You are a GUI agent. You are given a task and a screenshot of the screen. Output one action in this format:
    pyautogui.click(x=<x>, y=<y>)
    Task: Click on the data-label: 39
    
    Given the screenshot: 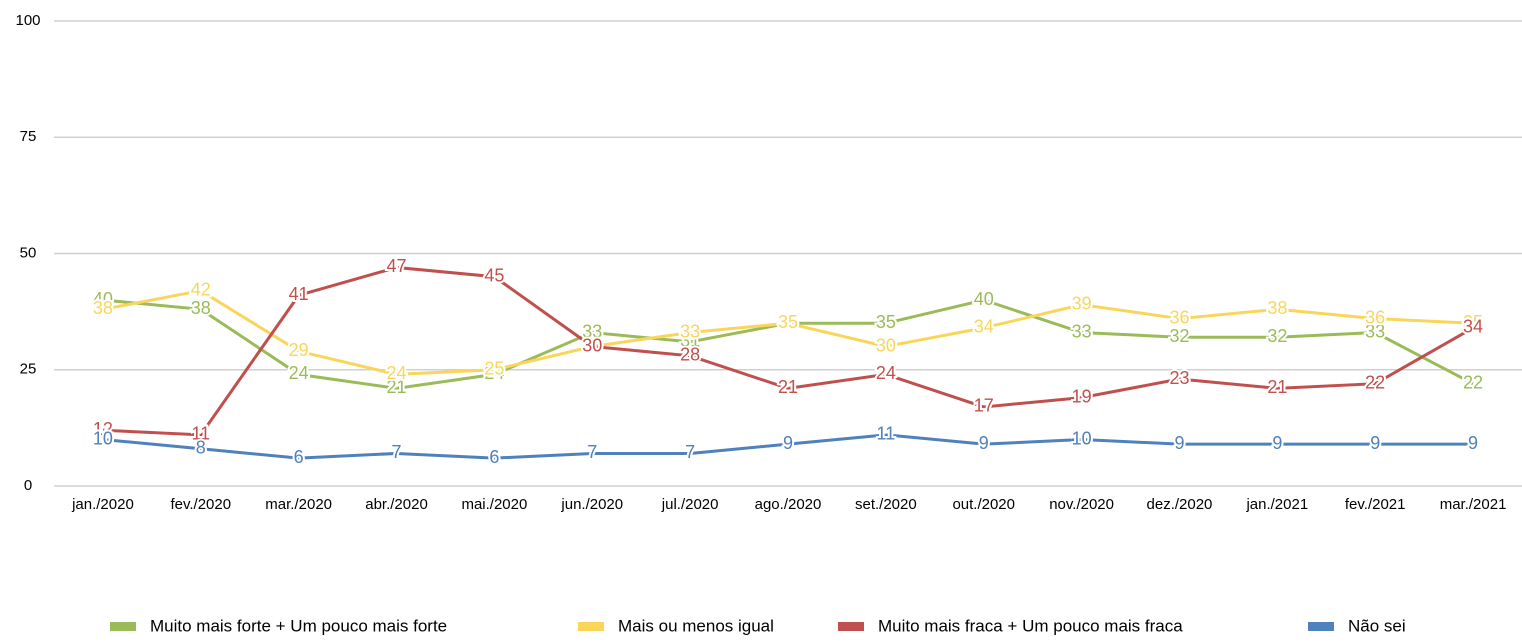 What is the action you would take?
    pyautogui.click(x=1082, y=303)
    